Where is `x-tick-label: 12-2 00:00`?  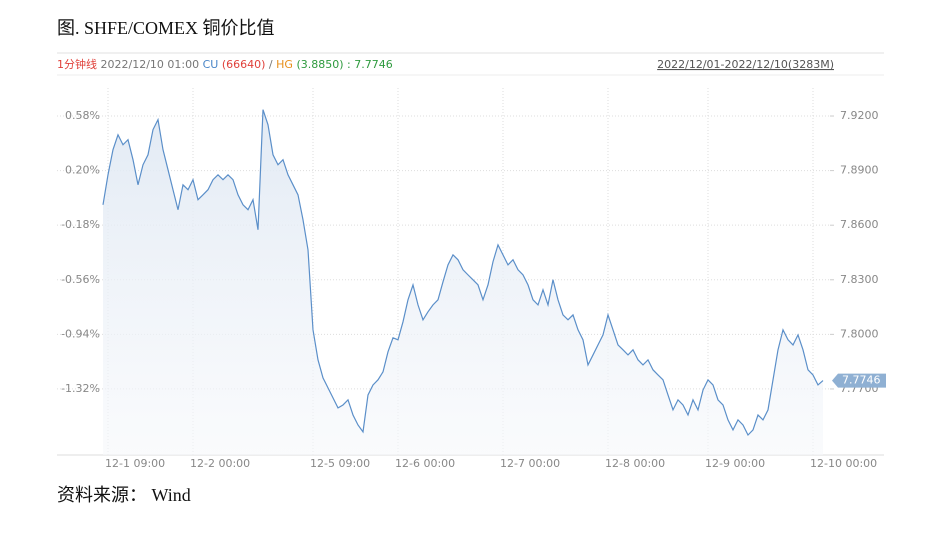
x-tick-label: 12-2 00:00 is located at coordinates (220, 463).